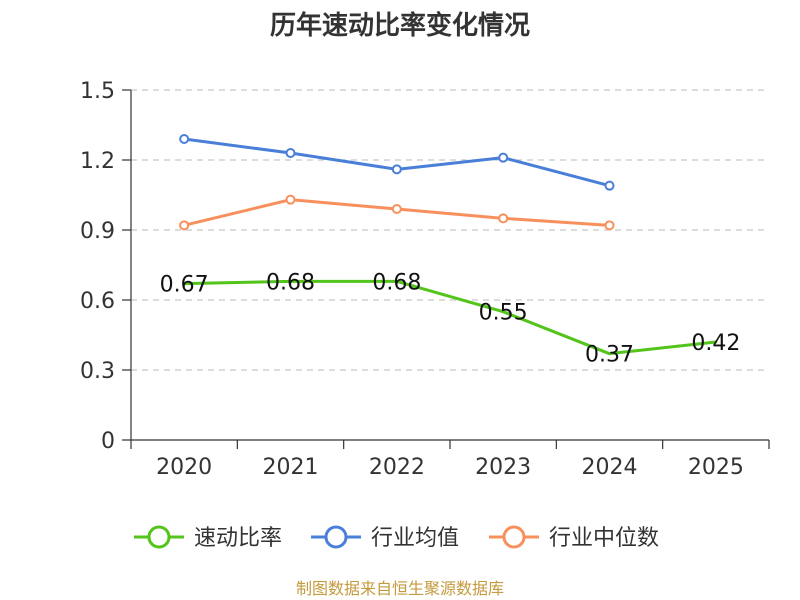  Describe the element at coordinates (503, 313) in the screenshot. I see `data-label: 0.55` at that location.